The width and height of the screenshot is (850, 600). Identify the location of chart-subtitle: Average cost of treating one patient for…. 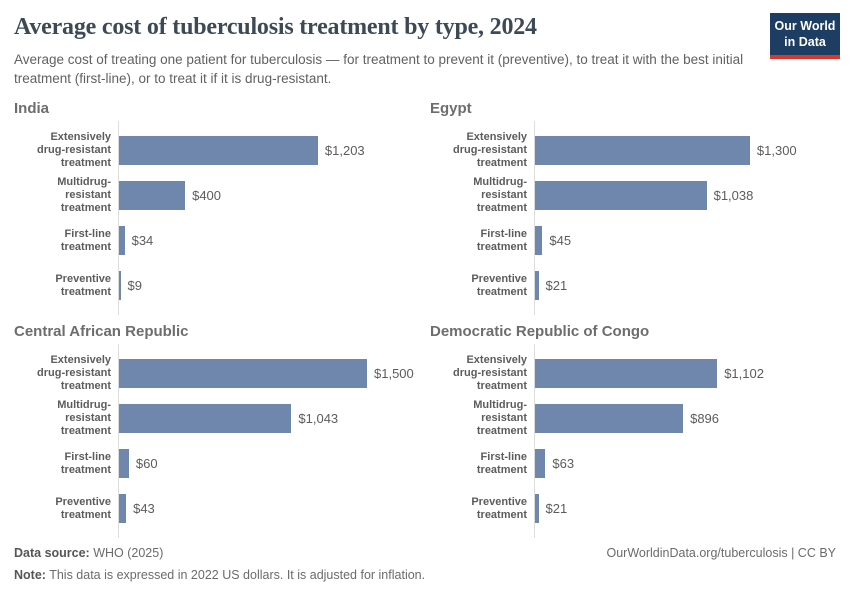
(379, 69).